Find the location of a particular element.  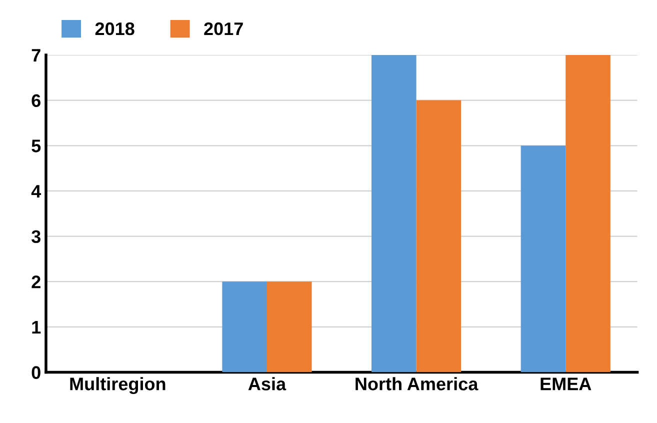

legend-label: 2017 is located at coordinates (223, 29).